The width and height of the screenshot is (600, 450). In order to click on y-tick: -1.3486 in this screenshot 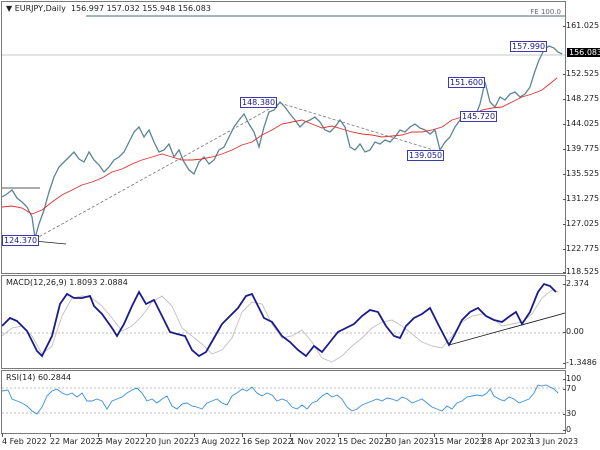, I will do `click(580, 362)`.